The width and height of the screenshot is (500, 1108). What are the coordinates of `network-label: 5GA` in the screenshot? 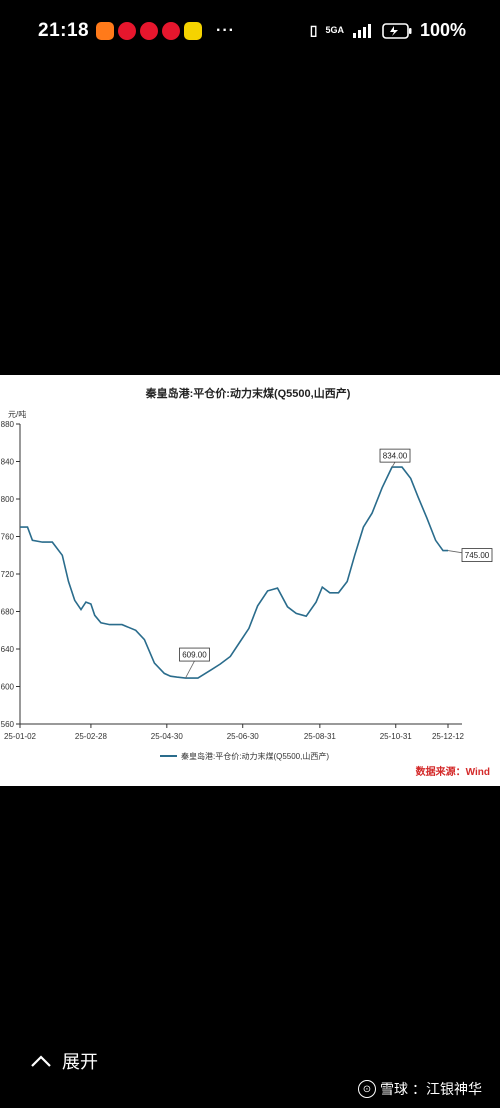 It's located at (334, 30).